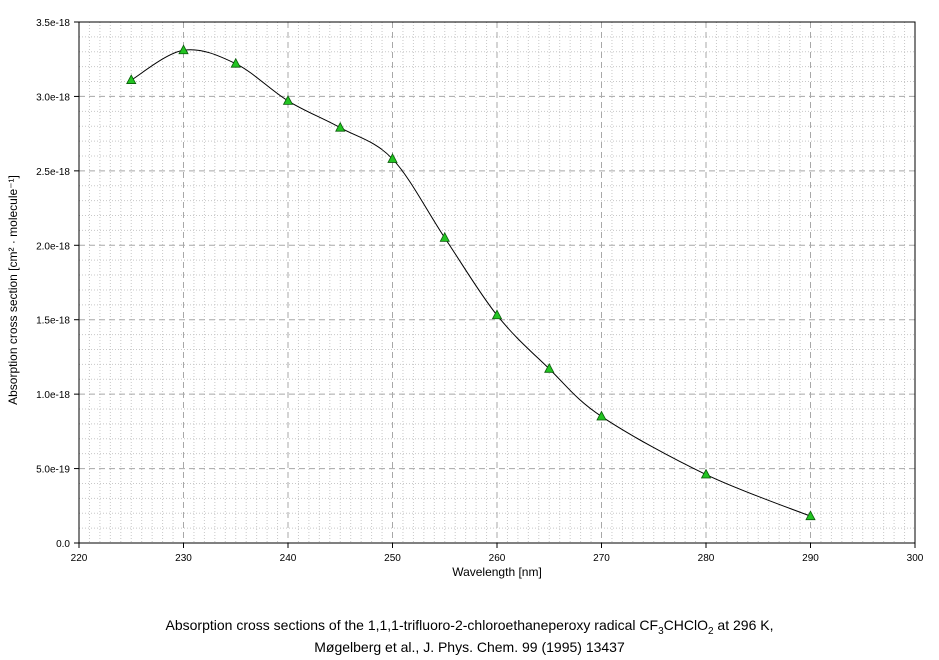  What do you see at coordinates (288, 558) in the screenshot?
I see `x-tick-label: 240` at bounding box center [288, 558].